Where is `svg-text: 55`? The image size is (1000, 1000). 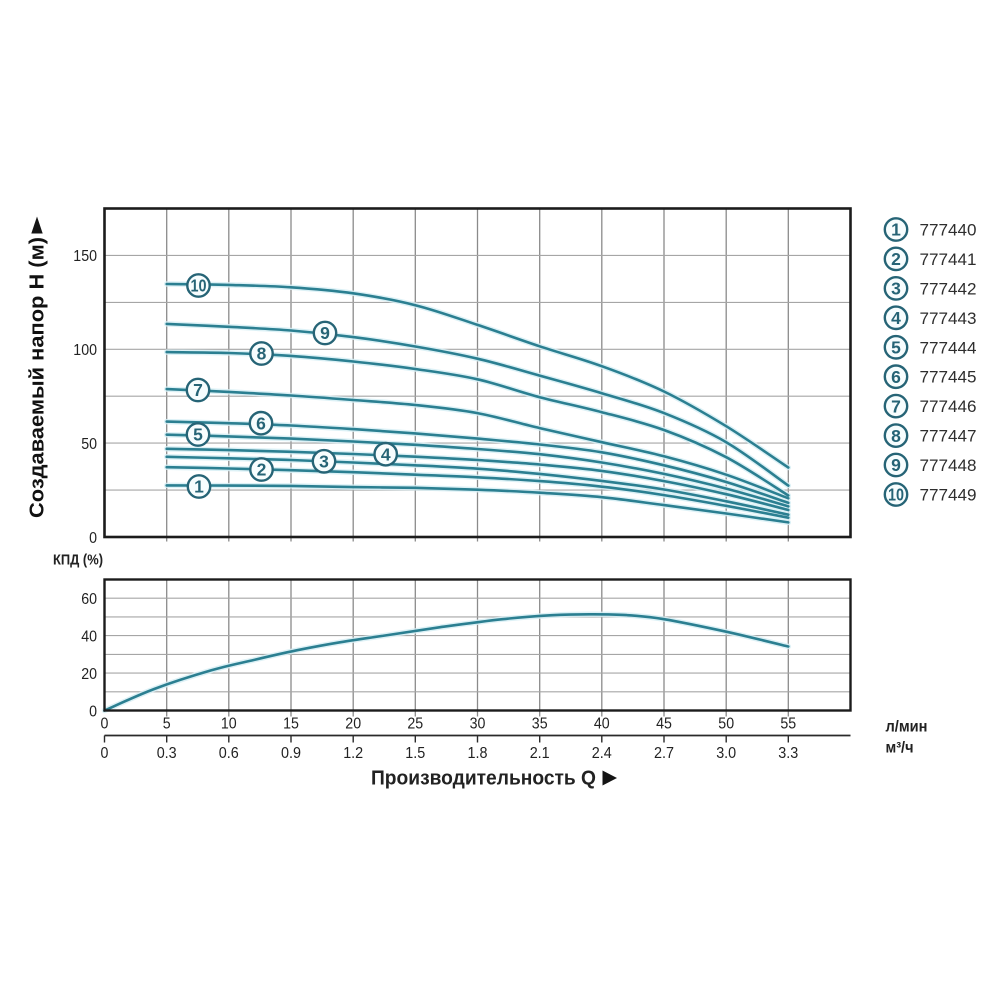
svg-text: 55 is located at coordinates (788, 724).